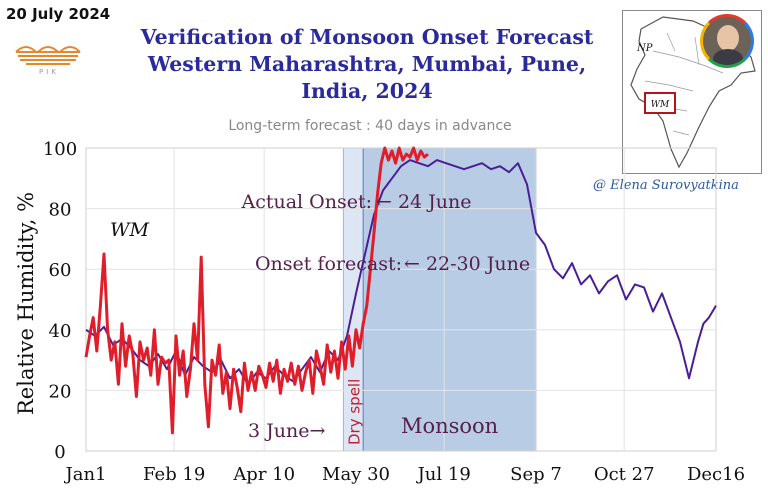 This screenshot has height=491, width=768. What do you see at coordinates (49, 72) in the screenshot?
I see `logo-text: PIK` at bounding box center [49, 72].